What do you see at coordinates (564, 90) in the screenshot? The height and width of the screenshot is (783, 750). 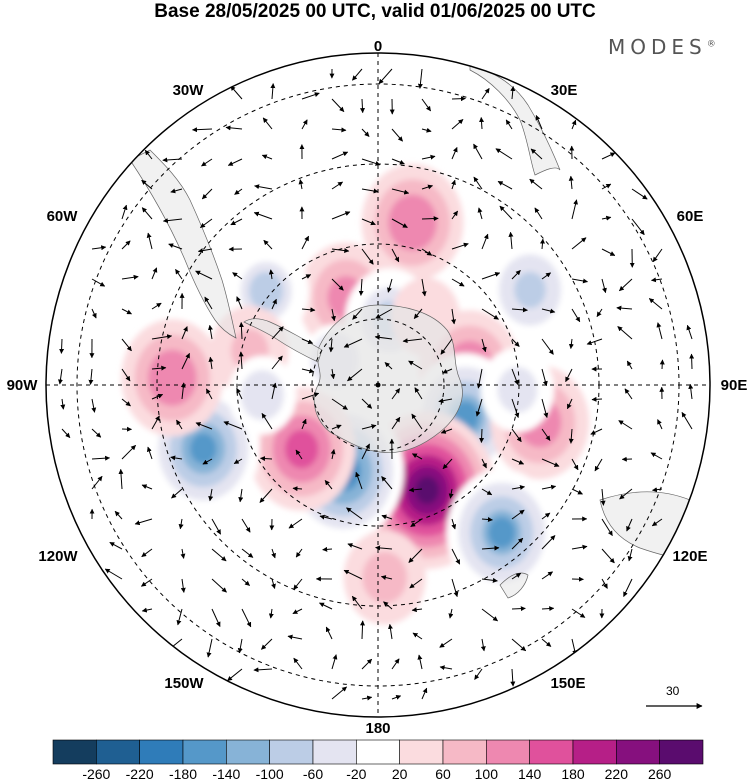 I see `label-lon-30e: 30E` at bounding box center [564, 90].